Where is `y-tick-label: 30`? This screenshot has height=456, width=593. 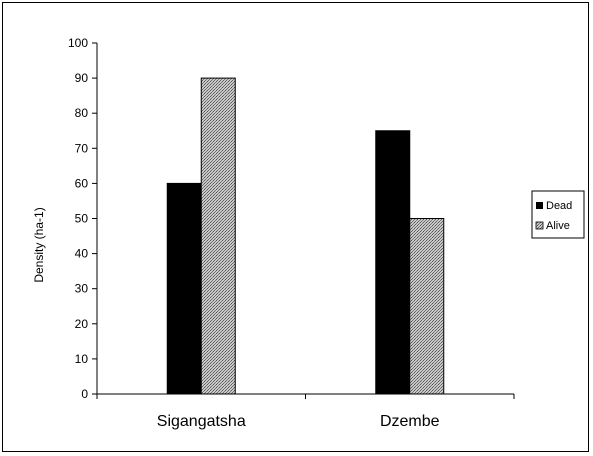
y-tick-label: 30 is located at coordinates (82, 289).